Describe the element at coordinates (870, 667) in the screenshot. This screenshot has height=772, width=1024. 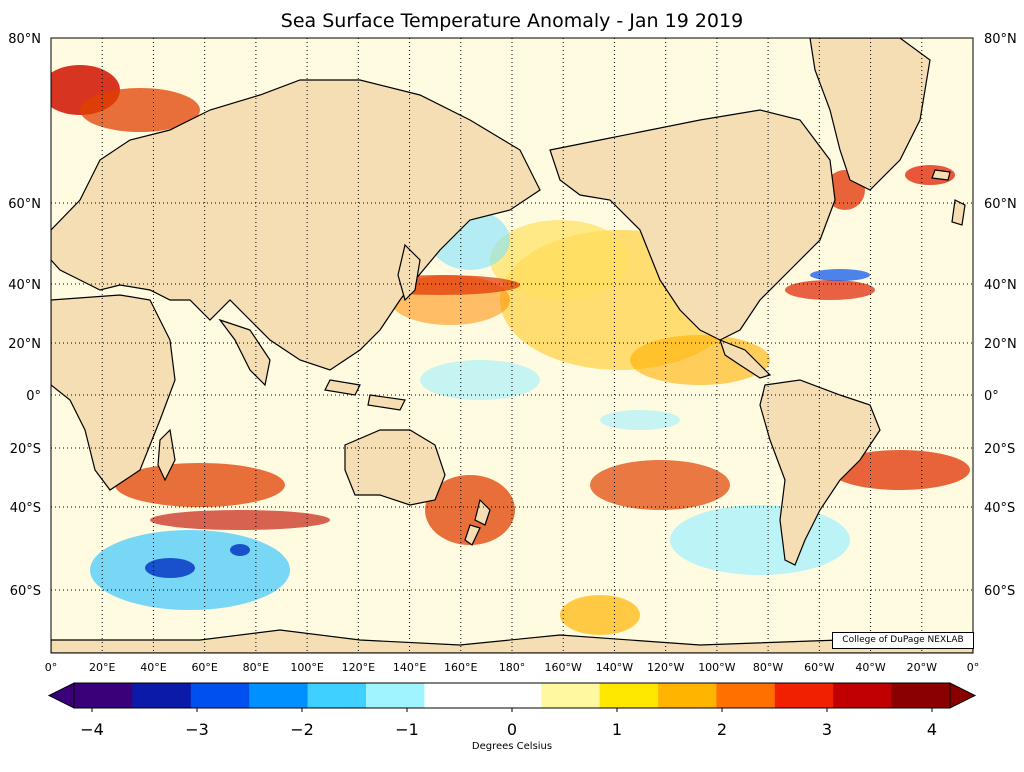
I see `lon-label: 40°W` at that location.